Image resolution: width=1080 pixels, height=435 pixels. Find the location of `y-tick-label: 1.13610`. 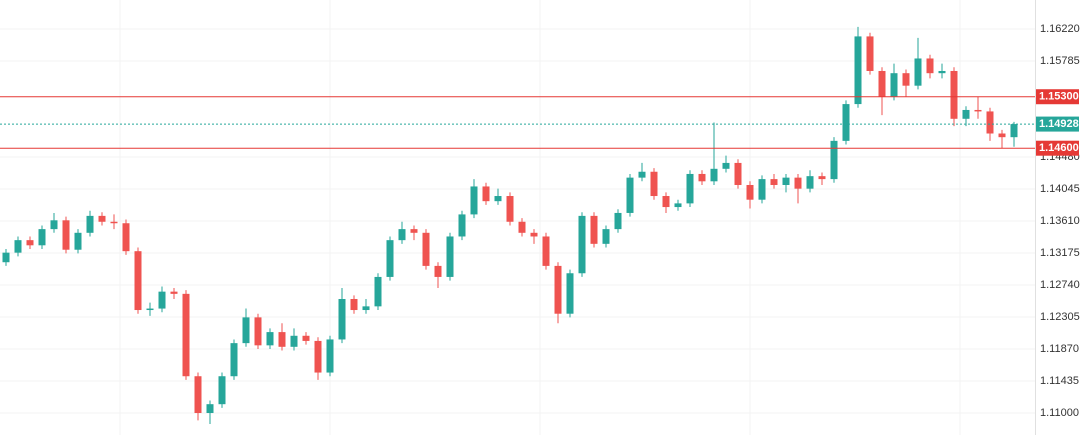

y-tick-label: 1.13610 is located at coordinates (1060, 221).